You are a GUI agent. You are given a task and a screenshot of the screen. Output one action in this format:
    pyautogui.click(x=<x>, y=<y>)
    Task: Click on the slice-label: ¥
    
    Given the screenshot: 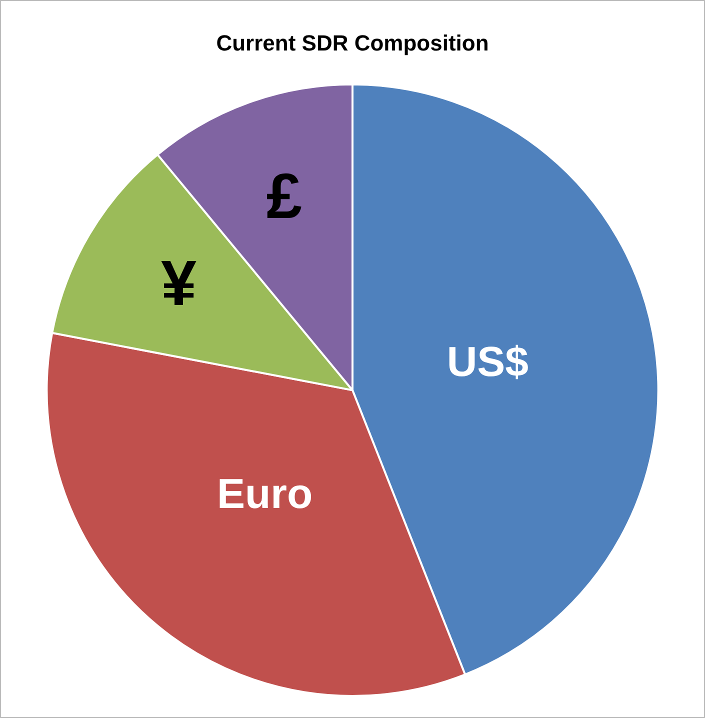 What is the action you would take?
    pyautogui.click(x=178, y=283)
    